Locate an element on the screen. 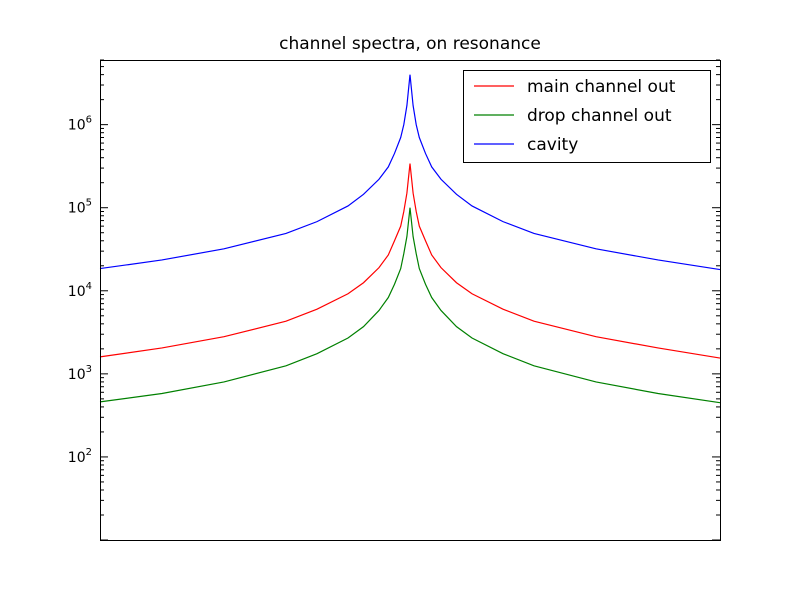 The width and height of the screenshot is (800, 600). y-tick-label: 10⁵ is located at coordinates (80, 207).